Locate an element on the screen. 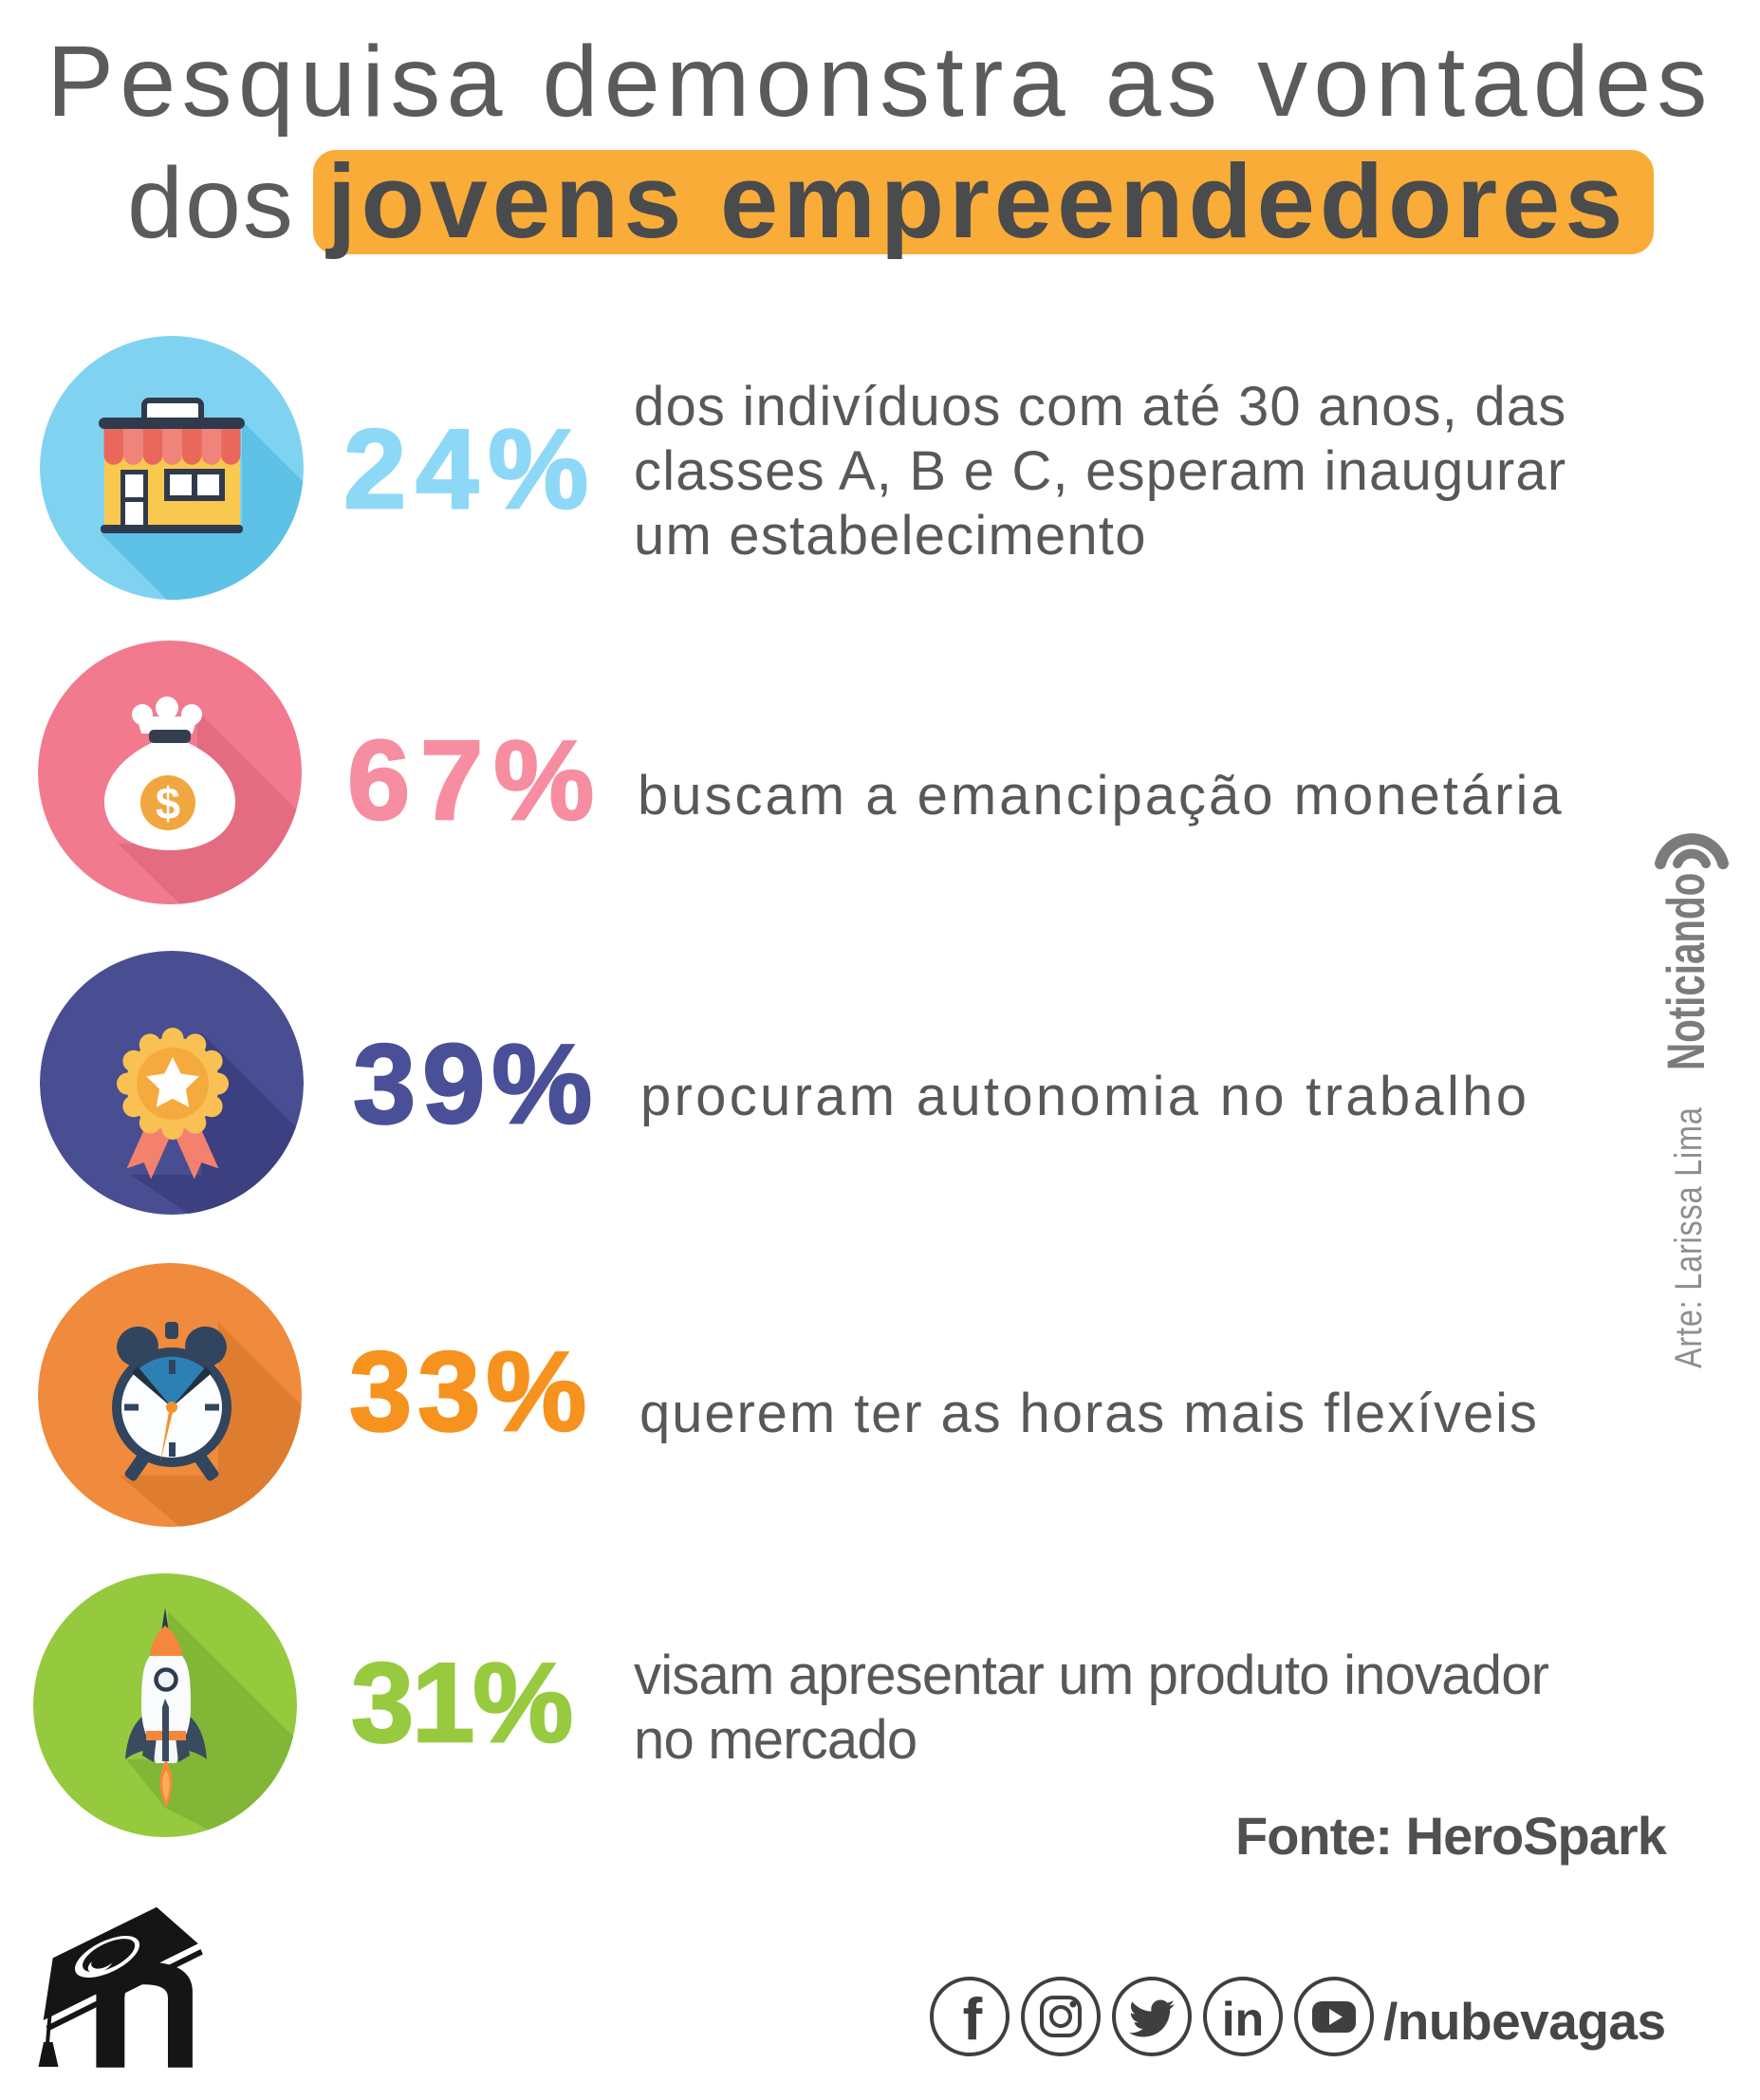  svg-text: in is located at coordinates (1243, 2019).